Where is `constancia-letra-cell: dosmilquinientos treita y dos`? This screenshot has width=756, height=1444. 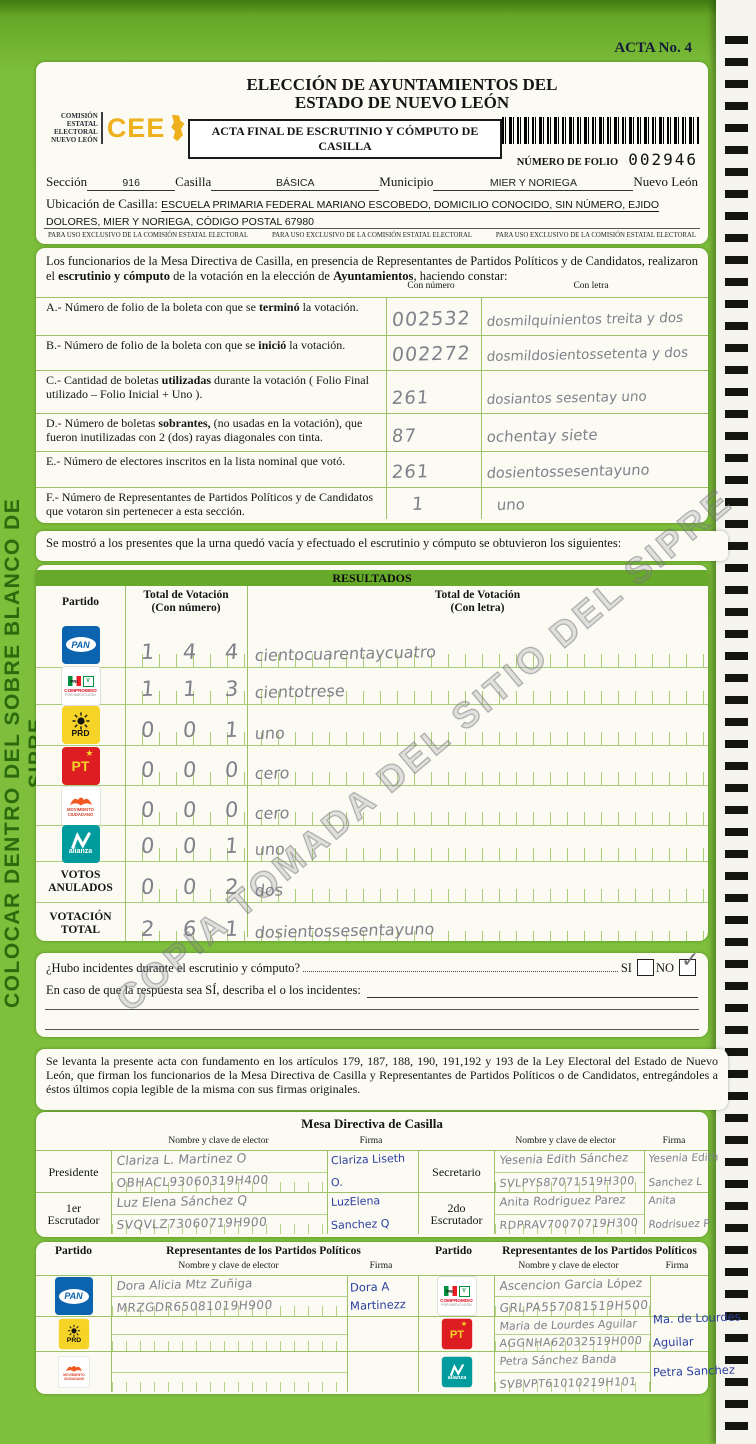 constancia-letra-cell: dosmilquinientos treita y dos is located at coordinates (594, 316).